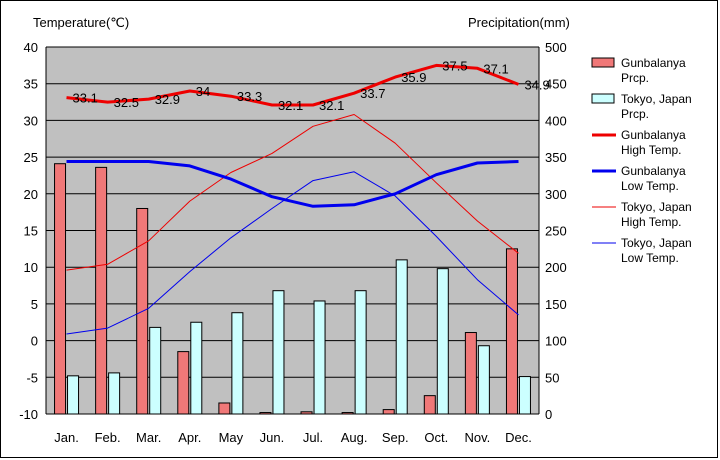 This screenshot has width=720, height=460. What do you see at coordinates (413, 77) in the screenshot?
I see `data-label: 35.9` at bounding box center [413, 77].